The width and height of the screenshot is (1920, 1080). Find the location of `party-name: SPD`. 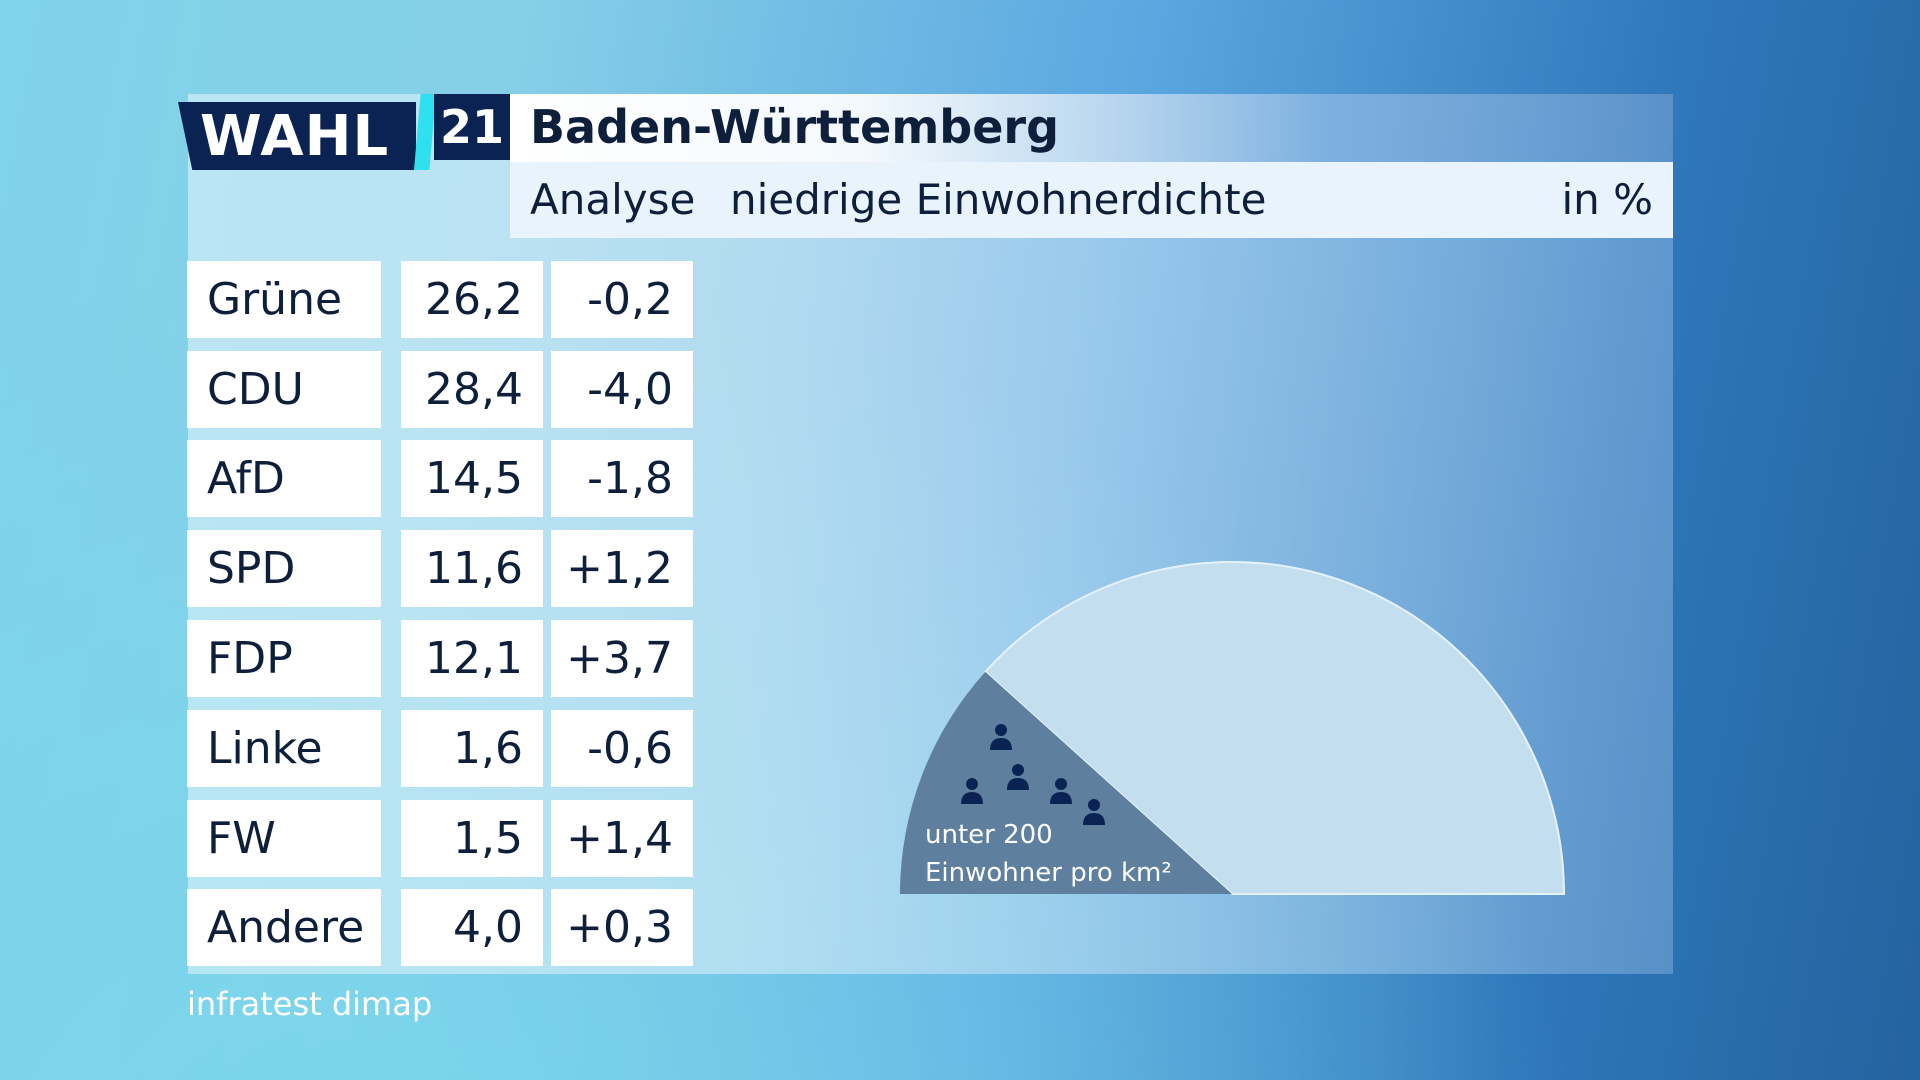

party-name: SPD is located at coordinates (284, 568).